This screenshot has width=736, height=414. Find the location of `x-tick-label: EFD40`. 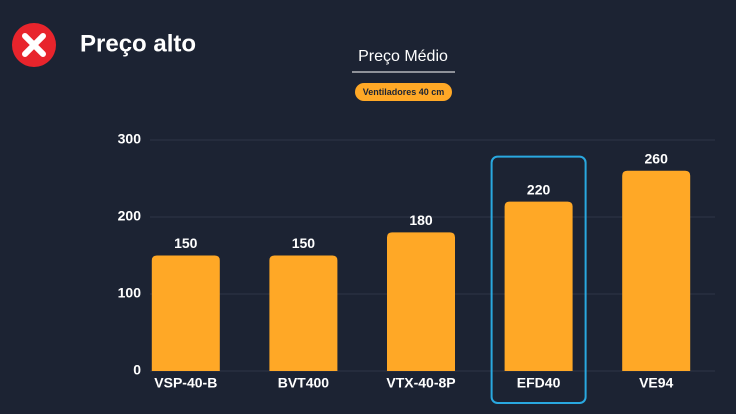

x-tick-label: EFD40 is located at coordinates (539, 383).